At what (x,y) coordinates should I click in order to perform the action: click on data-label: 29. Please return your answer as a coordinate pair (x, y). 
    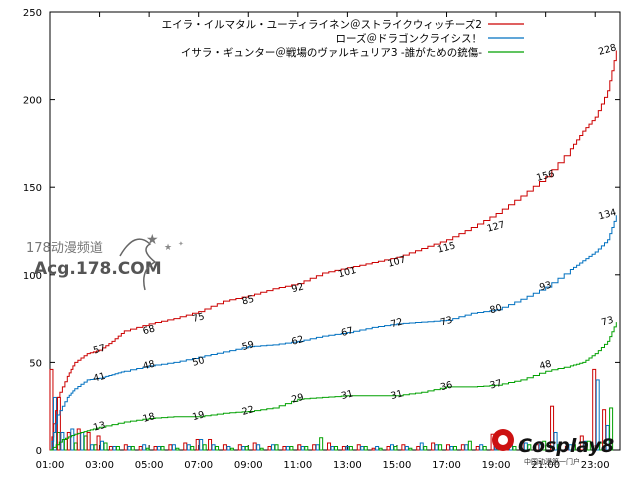
    Looking at the image, I should click on (297, 399).